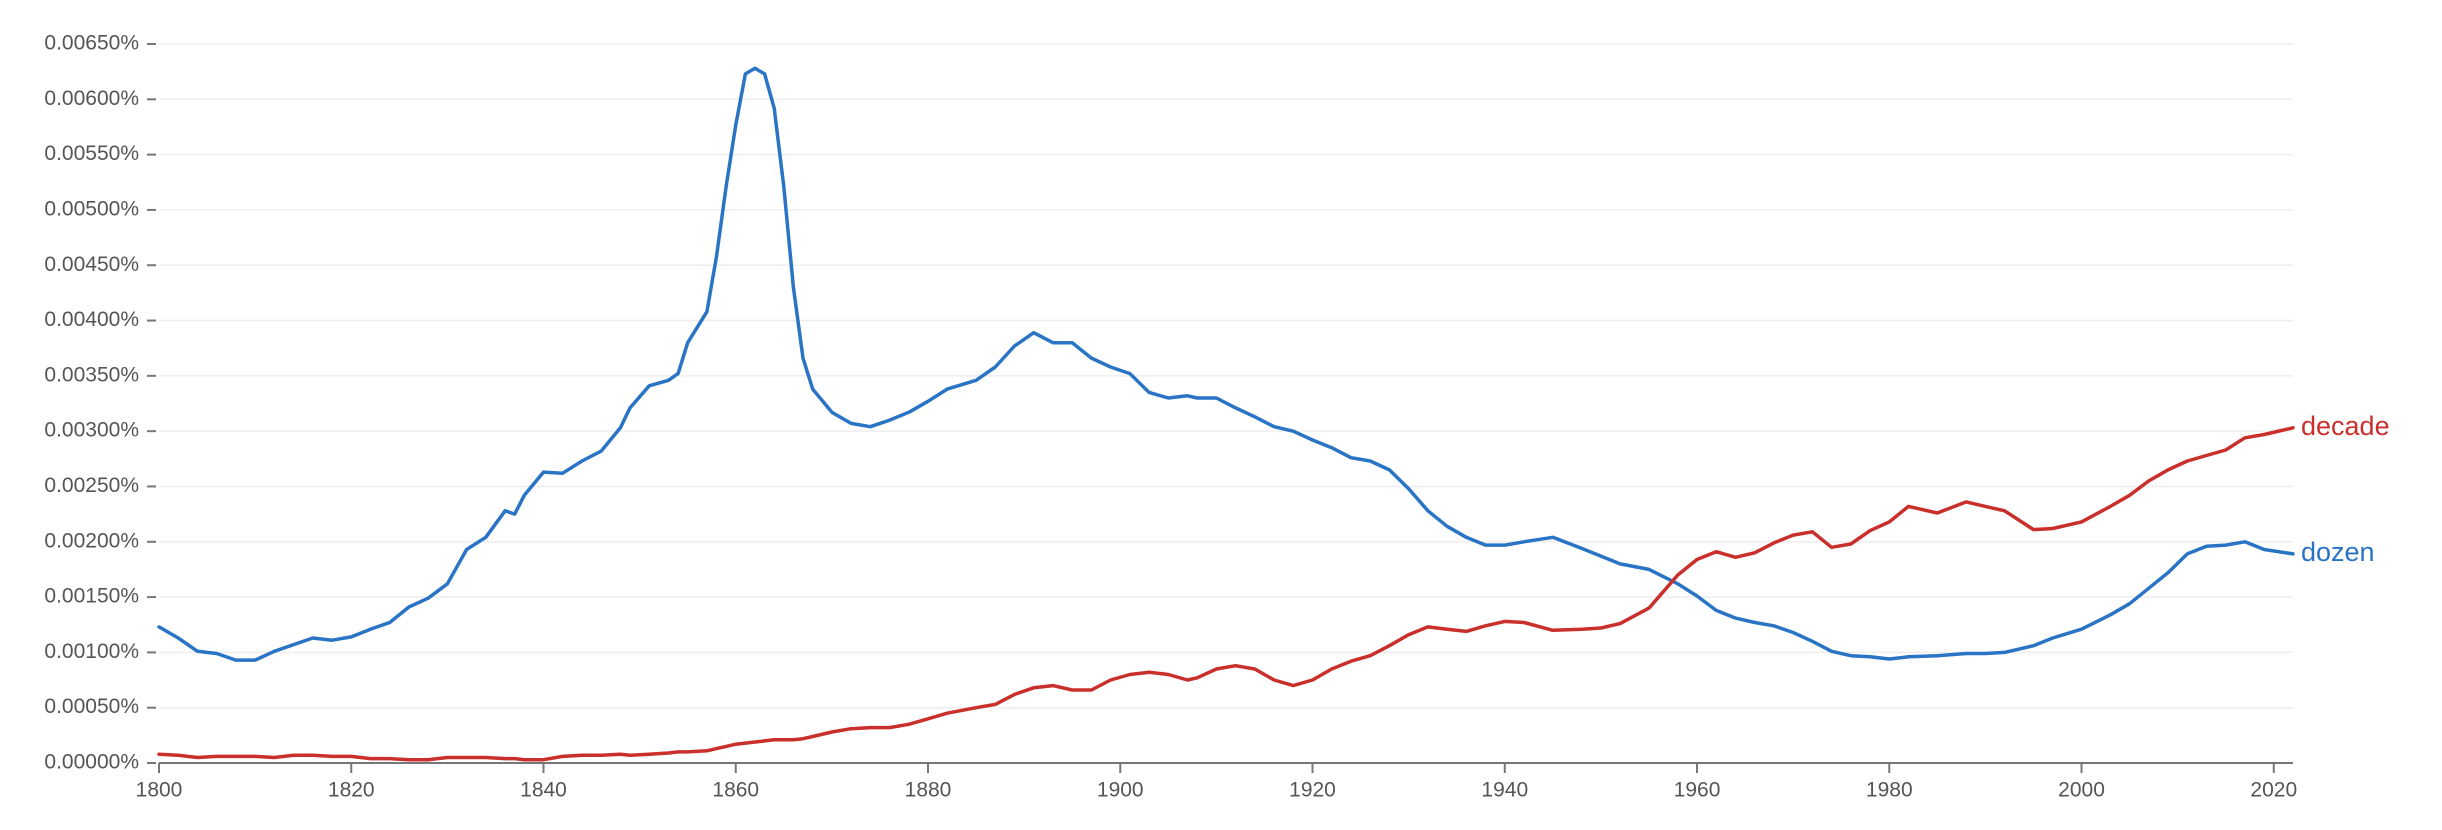  Describe the element at coordinates (91, 430) in the screenshot. I see `y-tick-label: 0.00300%` at that location.